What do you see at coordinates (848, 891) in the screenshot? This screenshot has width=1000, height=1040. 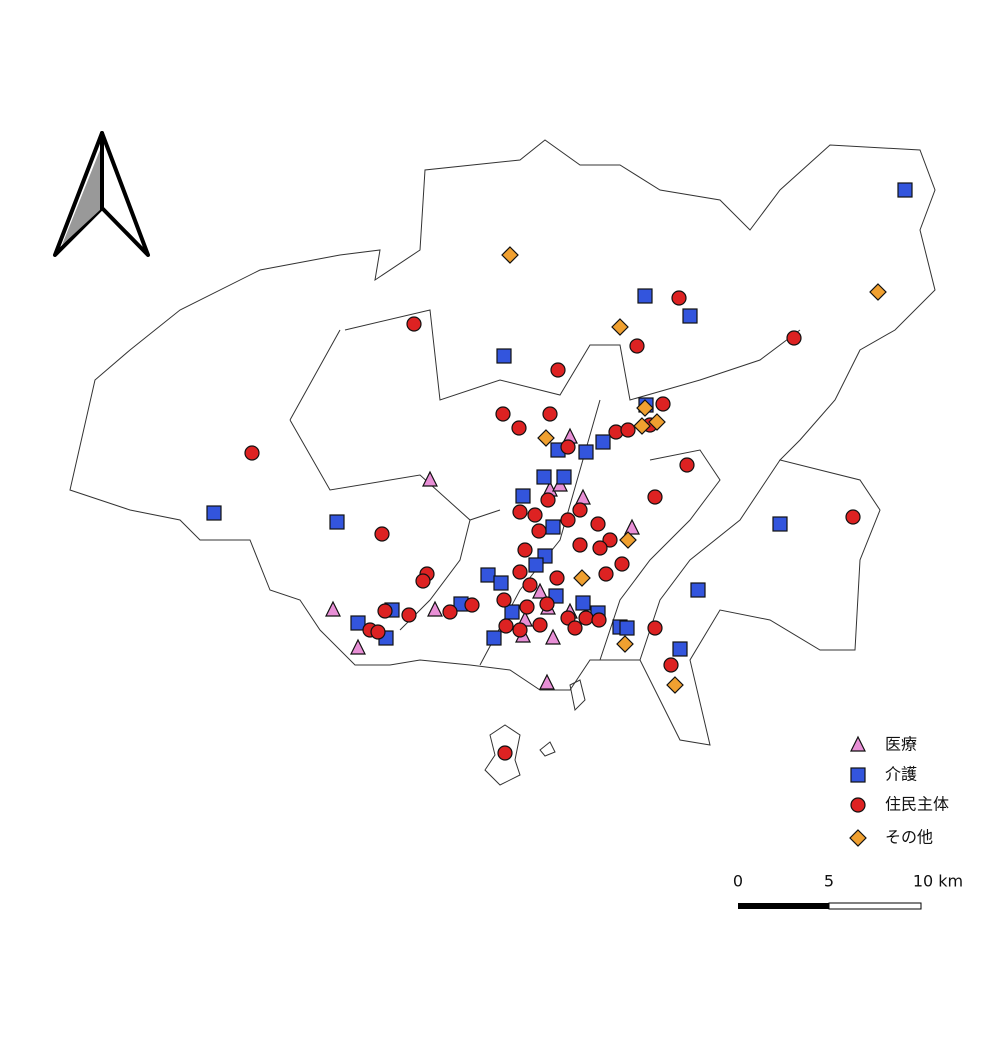 I see `scale-bar: 0 5 10 km` at bounding box center [848, 891].